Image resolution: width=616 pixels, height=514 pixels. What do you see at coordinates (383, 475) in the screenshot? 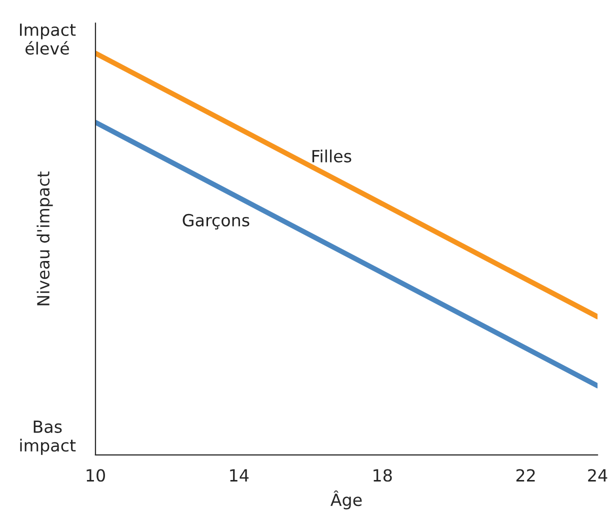
I see `x-tick-label: 18` at bounding box center [383, 475].